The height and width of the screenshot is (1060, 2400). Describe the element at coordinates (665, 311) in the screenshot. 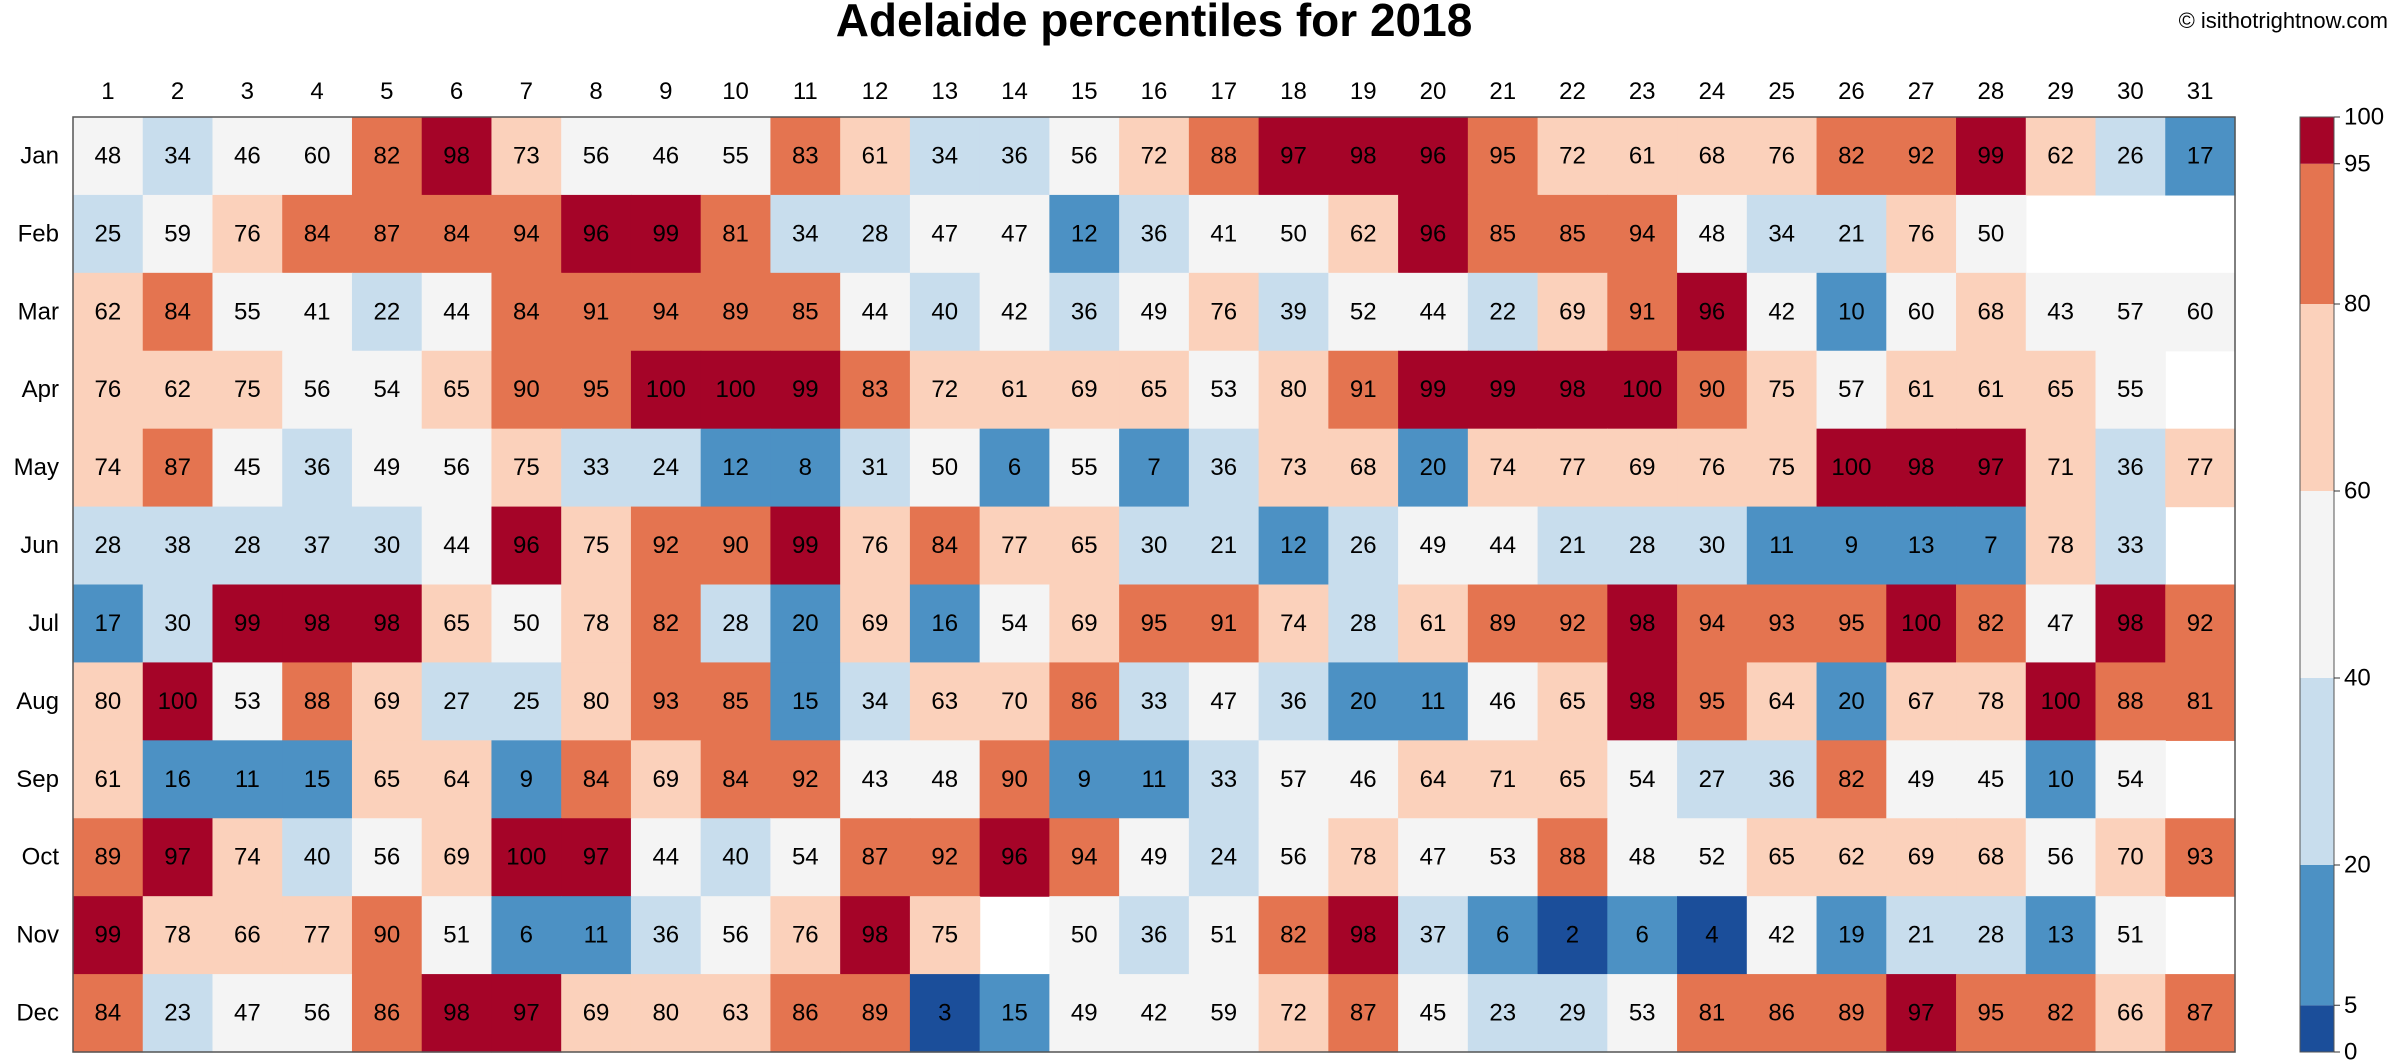

I see `cell-value-label: 94` at that location.